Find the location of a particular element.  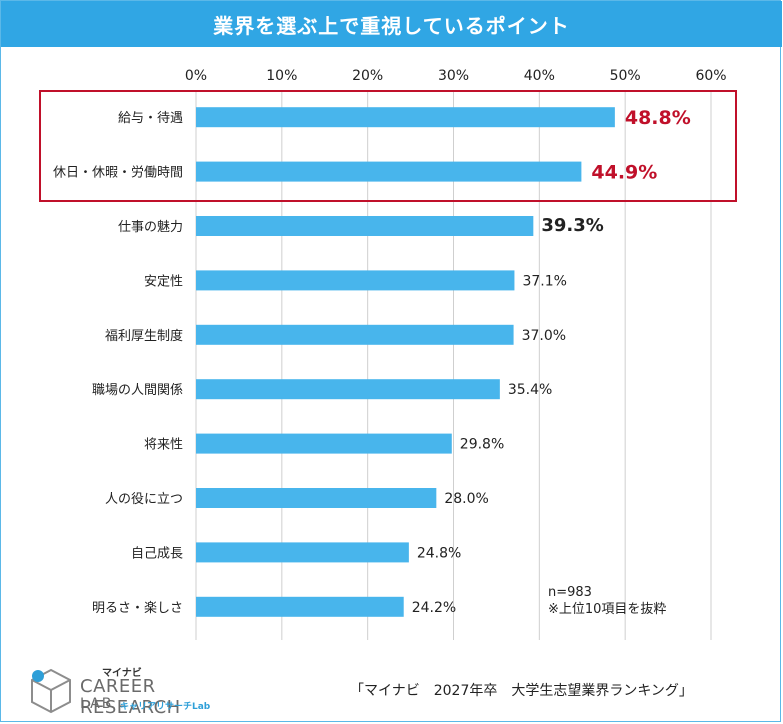

value-label: 28.0% is located at coordinates (466, 499).